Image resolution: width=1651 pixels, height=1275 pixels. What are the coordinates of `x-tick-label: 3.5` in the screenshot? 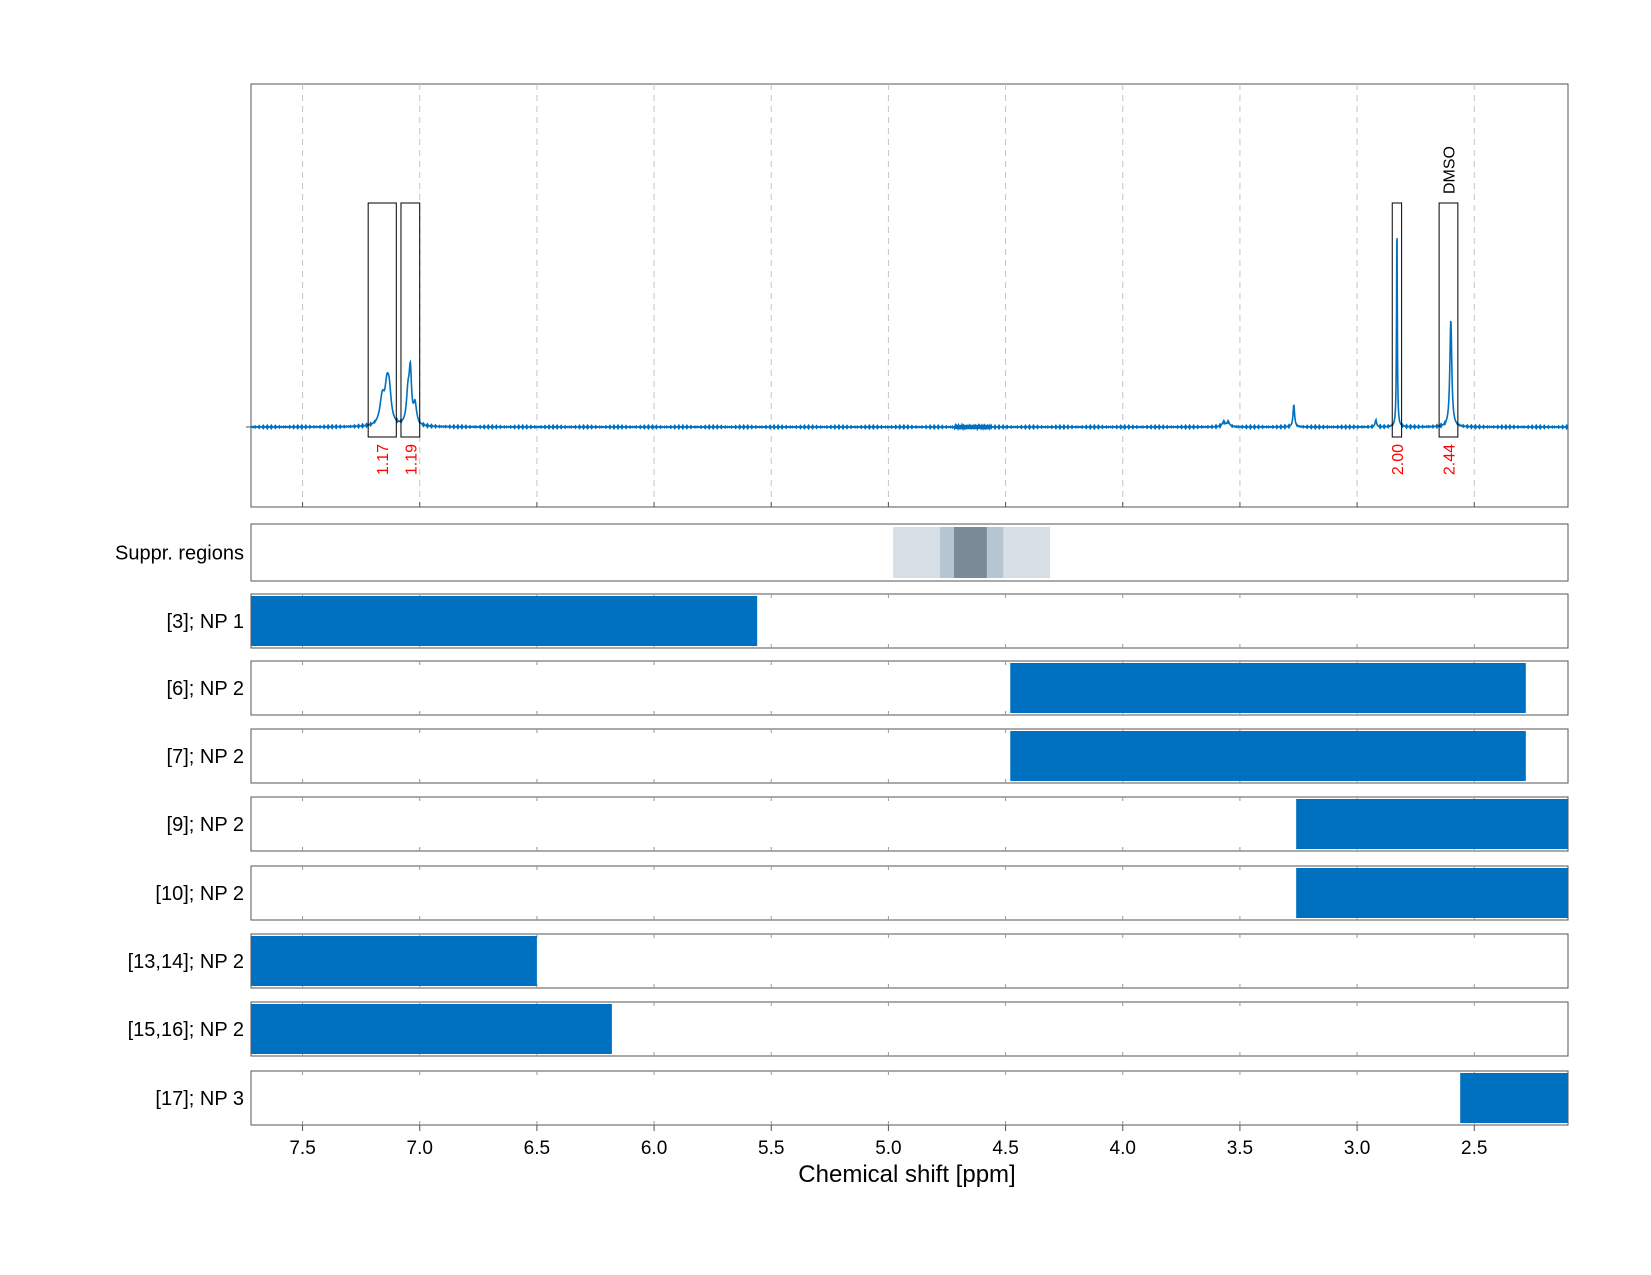 It's located at (1240, 1148).